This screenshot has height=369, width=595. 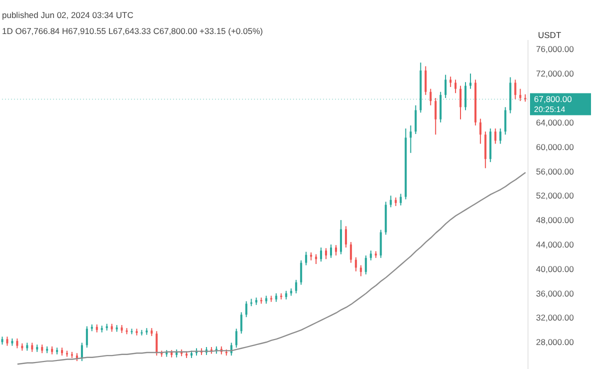 I want to click on y-tick-label: 64,000.00, so click(x=555, y=122).